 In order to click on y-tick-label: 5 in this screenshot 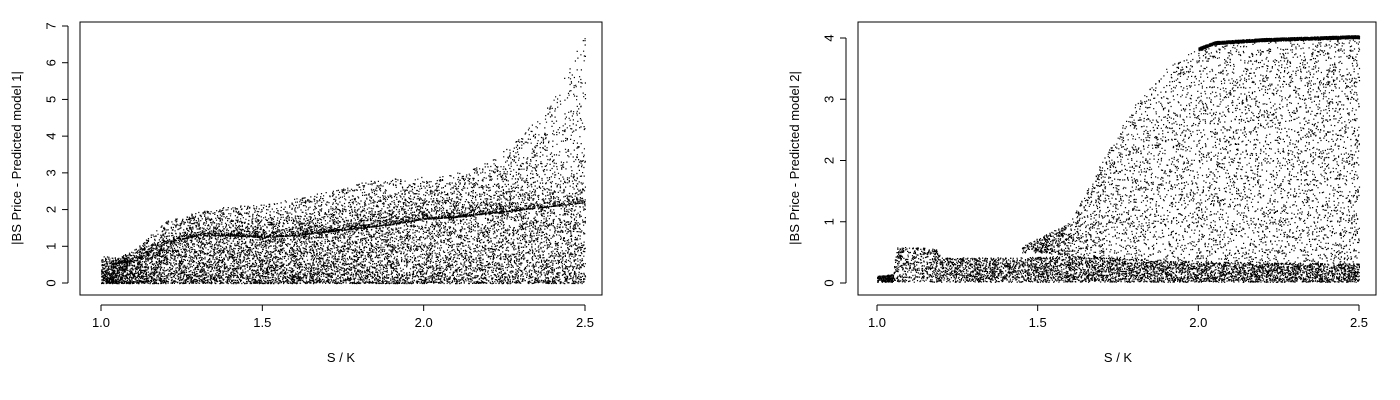, I will do `click(50, 99)`.